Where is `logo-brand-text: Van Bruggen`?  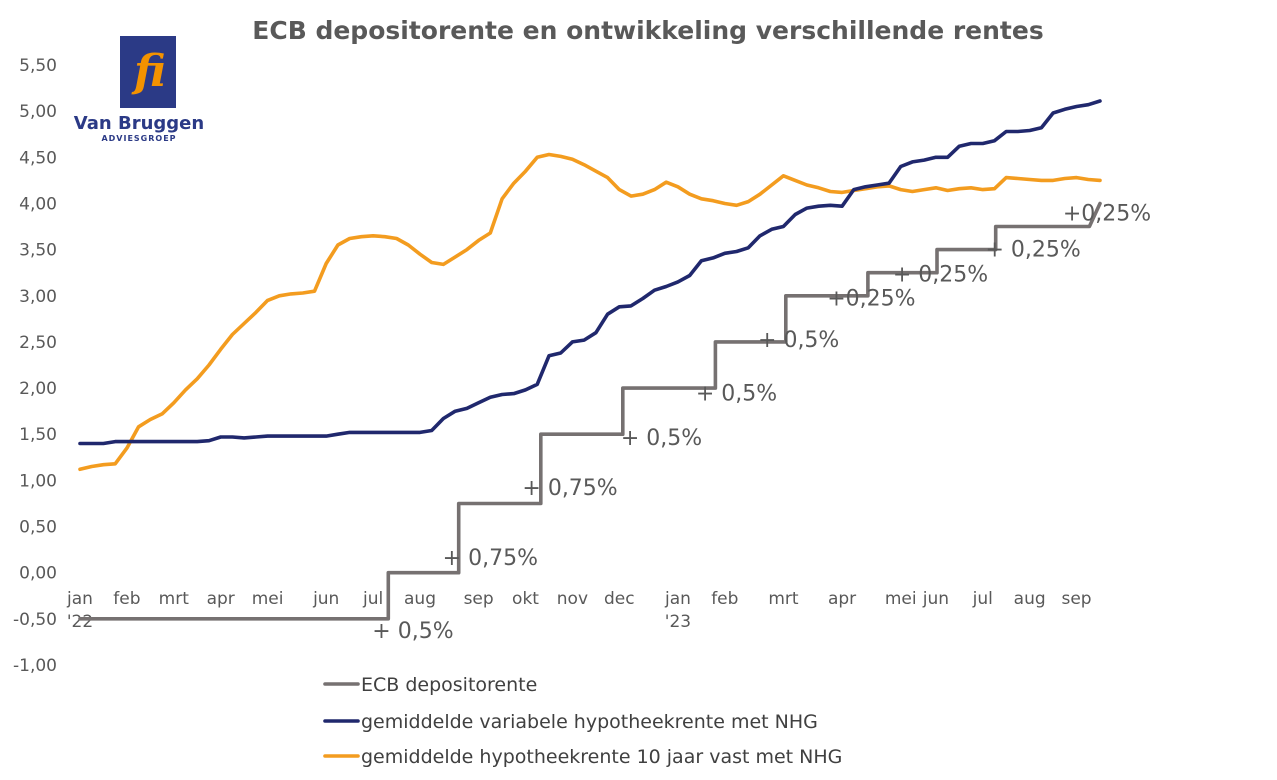 logo-brand-text: Van Bruggen is located at coordinates (139, 123).